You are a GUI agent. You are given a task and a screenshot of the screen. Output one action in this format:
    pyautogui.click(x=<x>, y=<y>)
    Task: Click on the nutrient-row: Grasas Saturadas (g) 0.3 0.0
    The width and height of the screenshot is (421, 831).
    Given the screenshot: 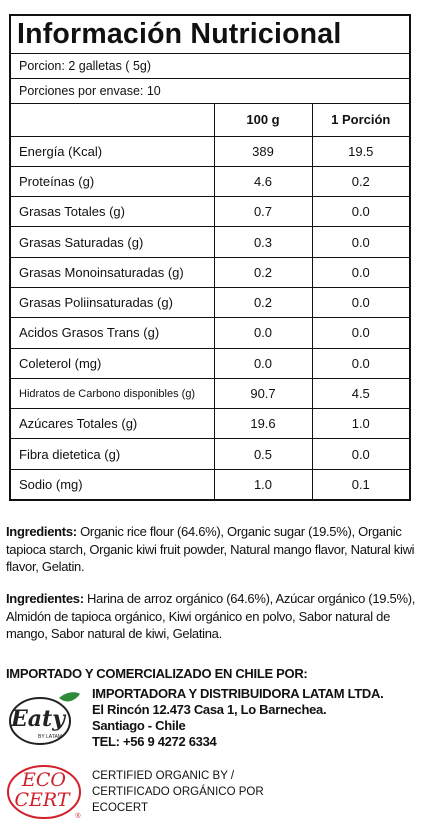 What is the action you would take?
    pyautogui.click(x=210, y=242)
    